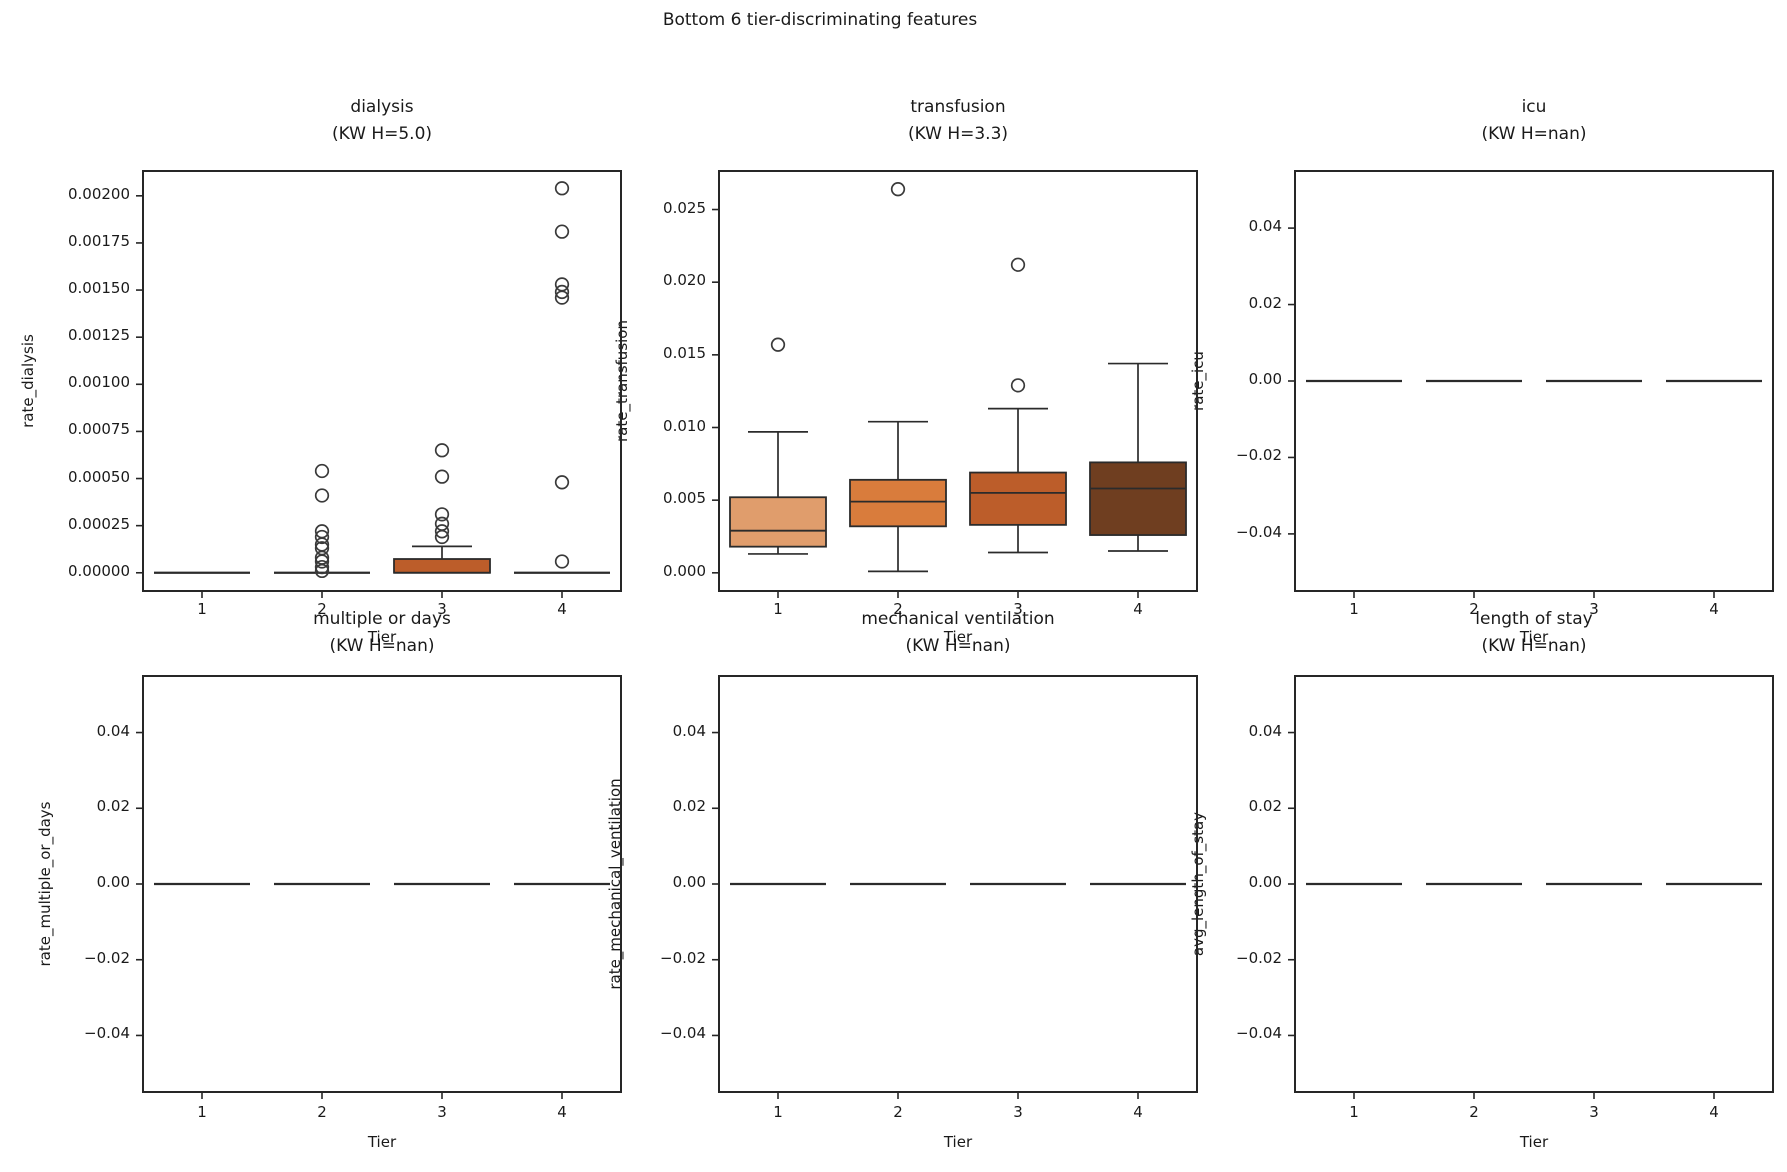 The image size is (1787, 1172). What do you see at coordinates (684, 425) in the screenshot?
I see `y-tick-label: 0.010` at bounding box center [684, 425].